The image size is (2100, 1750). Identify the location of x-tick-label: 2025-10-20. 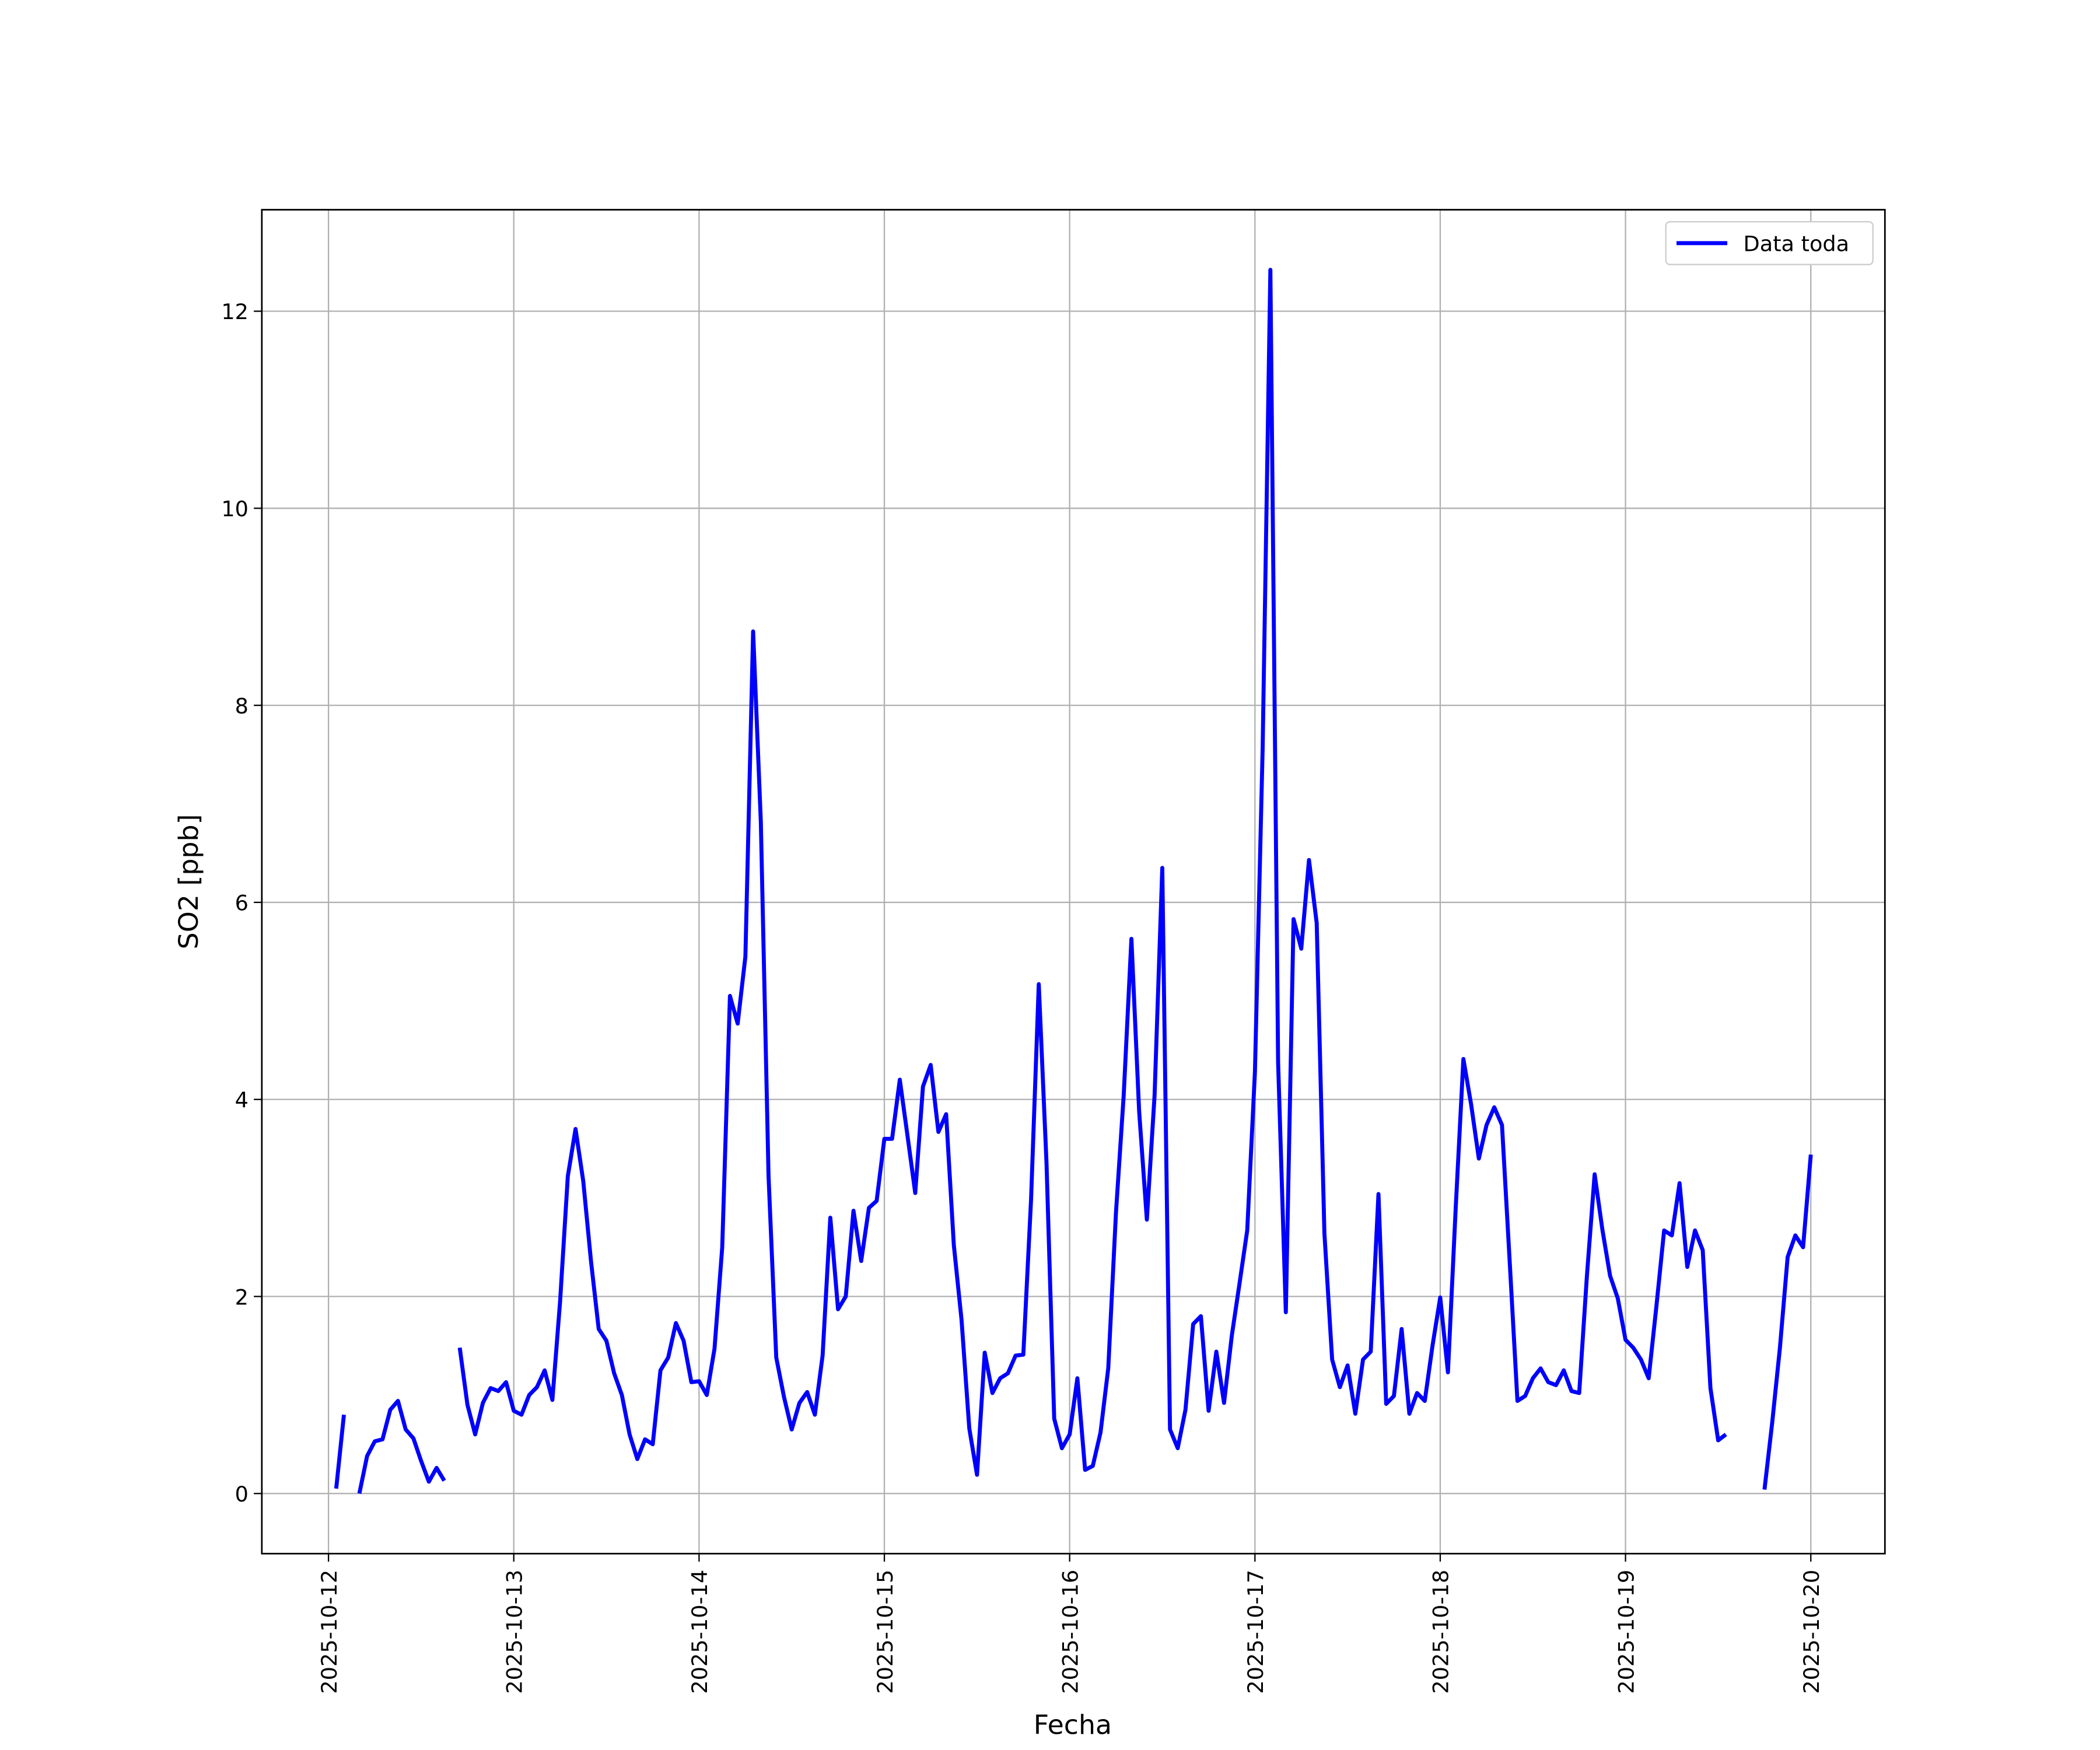
(1811, 1632).